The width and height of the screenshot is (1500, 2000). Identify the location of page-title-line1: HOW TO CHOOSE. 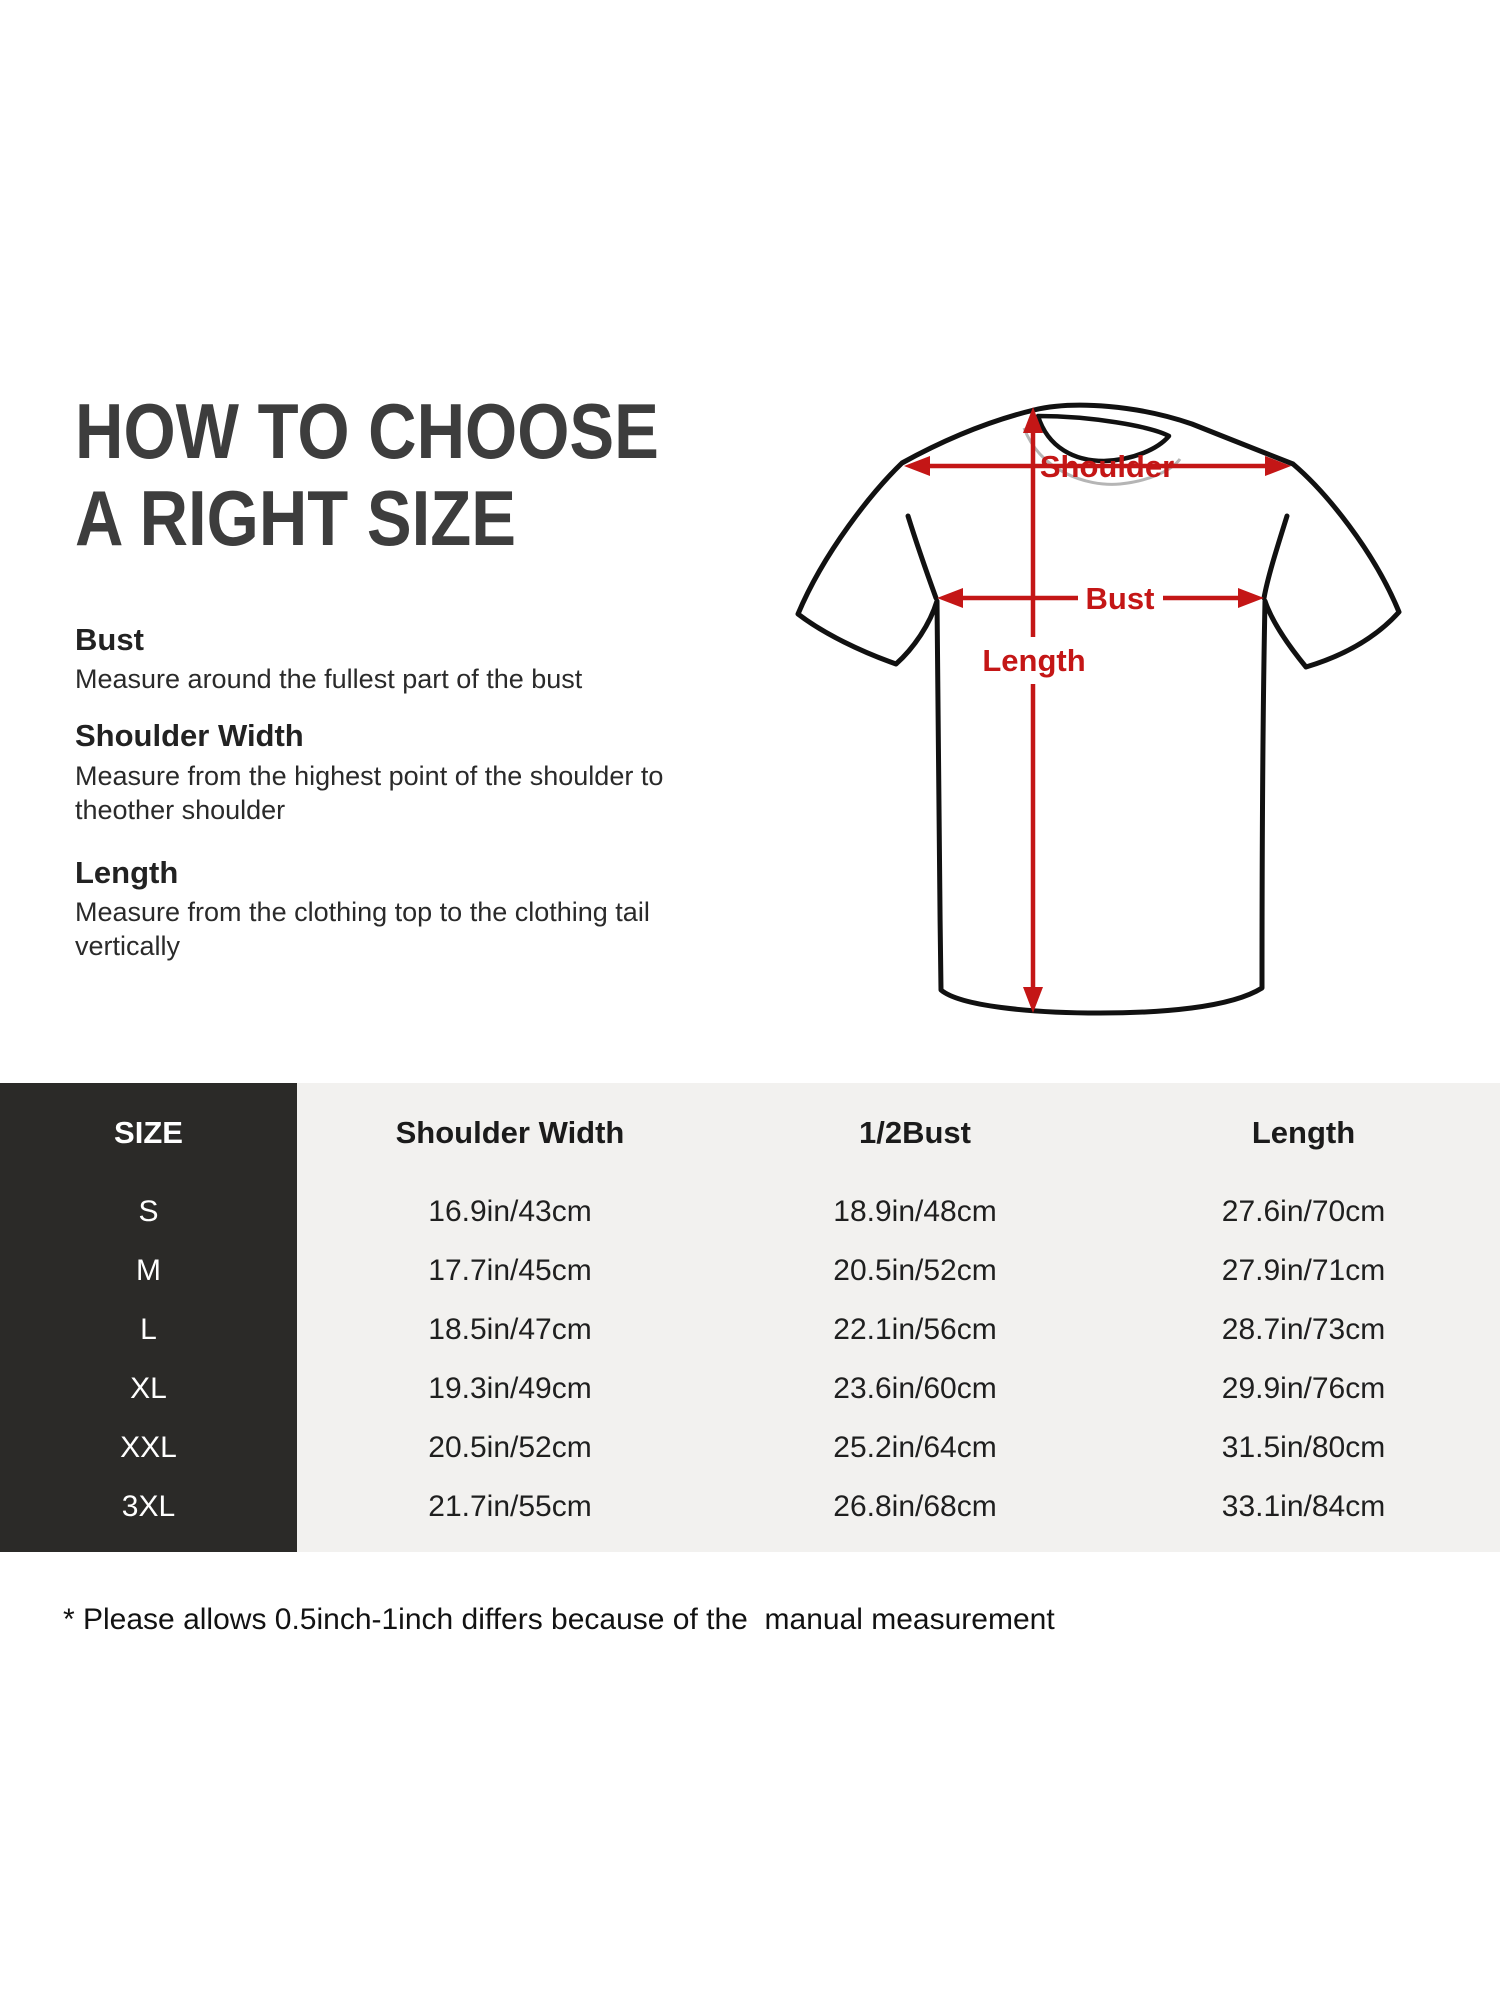
(367, 431).